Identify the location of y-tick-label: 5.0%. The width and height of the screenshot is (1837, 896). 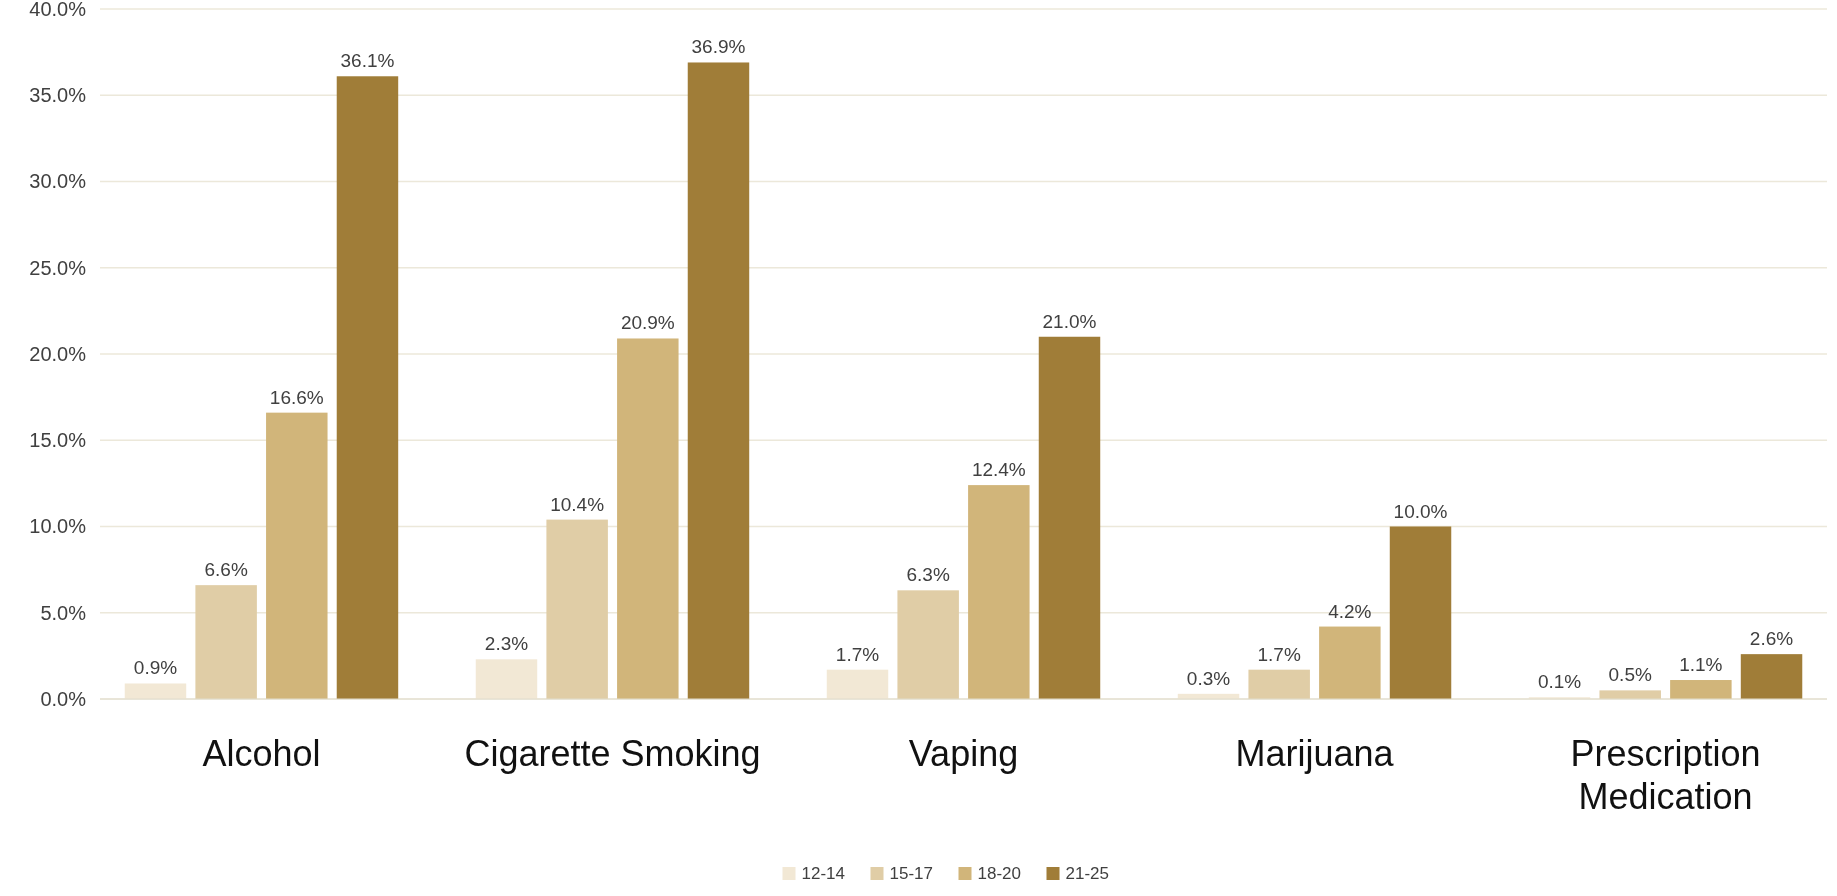
(63, 612).